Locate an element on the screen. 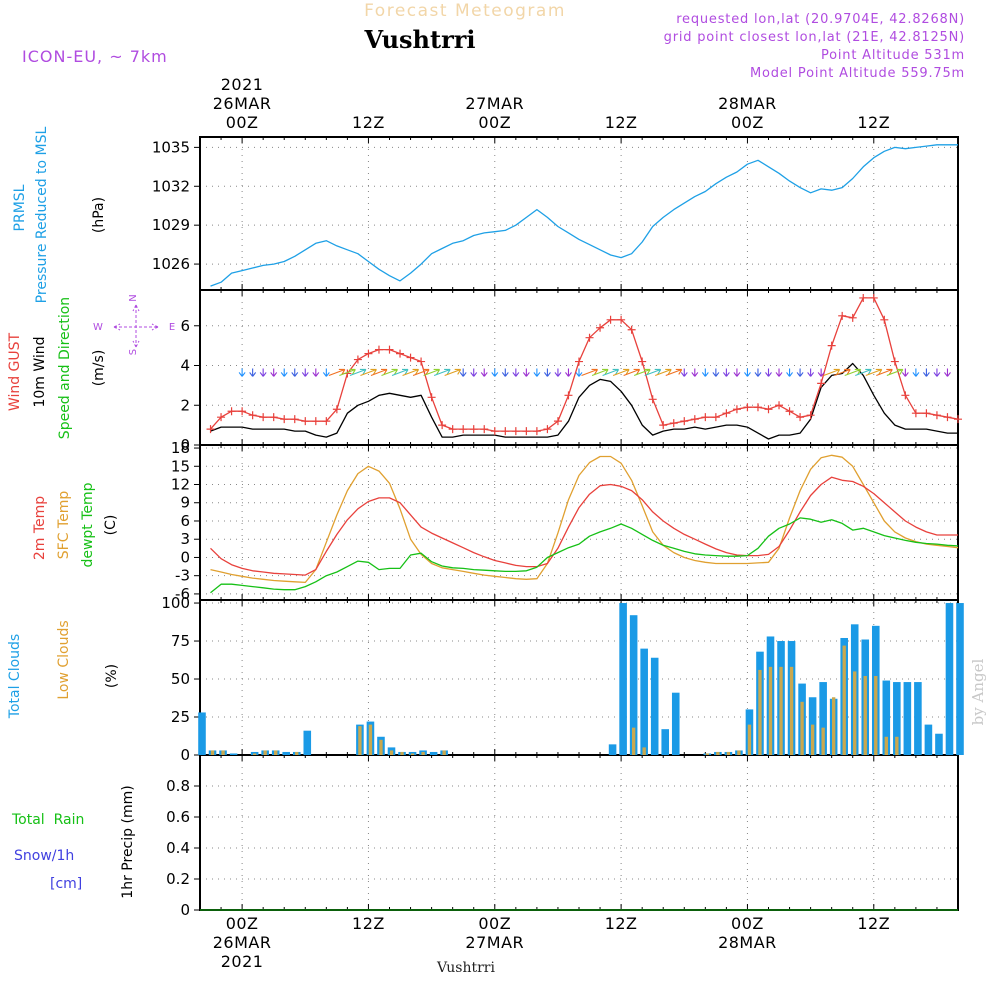 This screenshot has width=1000, height=1000. label-2m-temp: 2m Temp is located at coordinates (40, 528).